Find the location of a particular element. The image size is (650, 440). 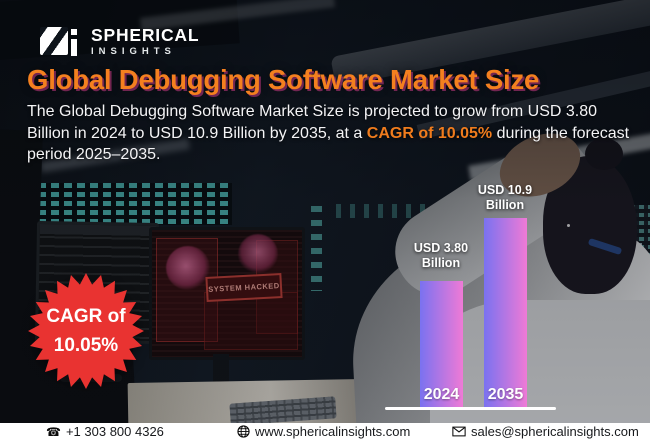

envelope-icon is located at coordinates (459, 431).